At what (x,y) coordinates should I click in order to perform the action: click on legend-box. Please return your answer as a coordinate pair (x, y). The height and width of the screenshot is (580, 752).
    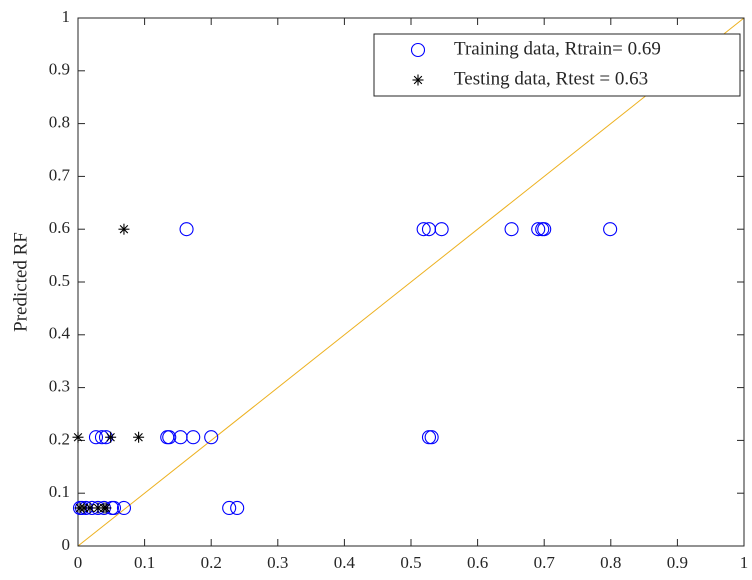
    Looking at the image, I should click on (557, 65).